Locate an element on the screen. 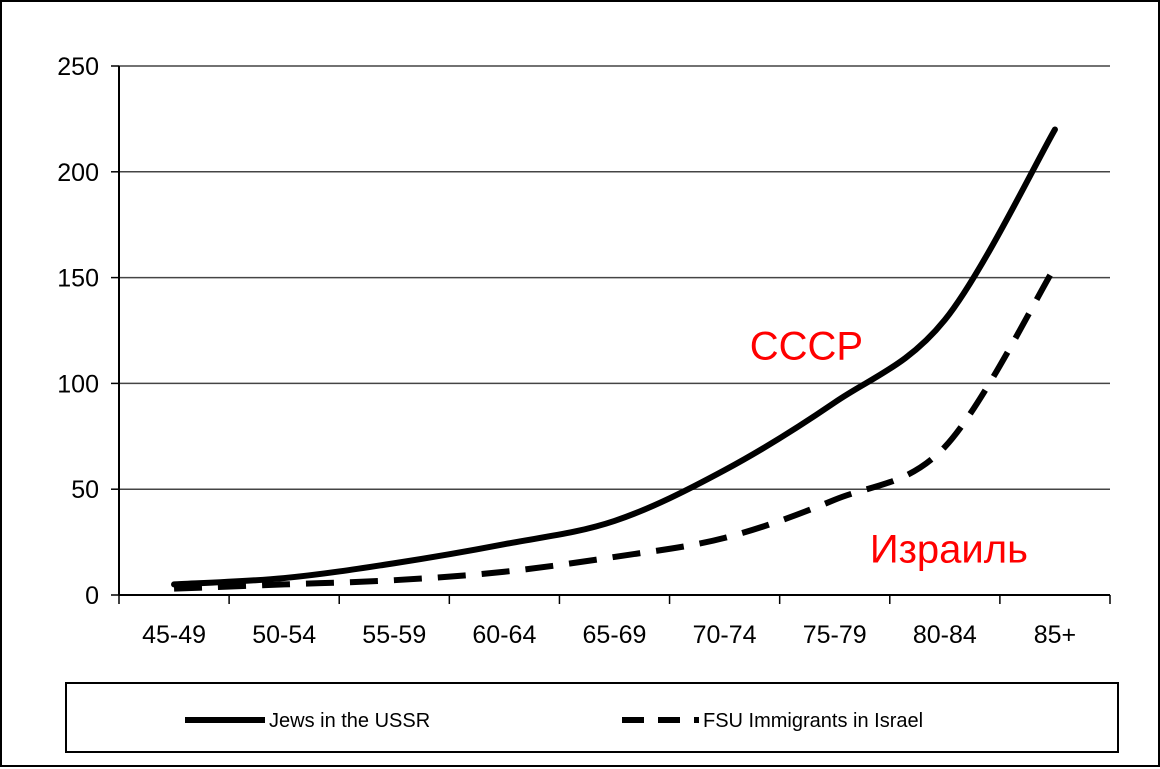 Image resolution: width=1160 pixels, height=769 pixels. x-tick-label: 75-79 is located at coordinates (835, 635).